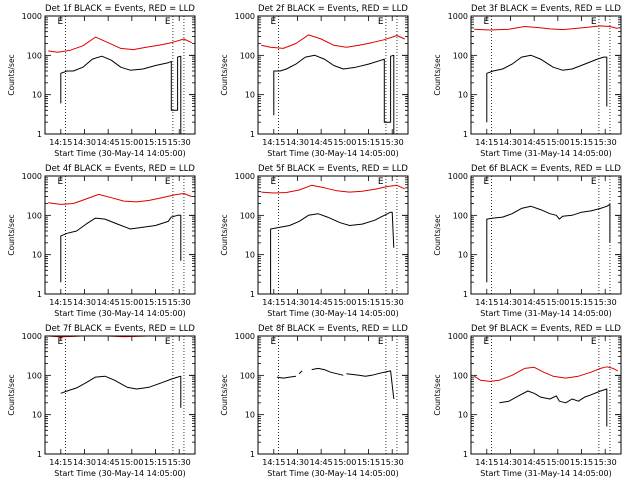 Image resolution: width=640 pixels, height=480 pixels. I want to click on panel-title: Det 1f BLACK = Events, RED = LLD, so click(120, 9).